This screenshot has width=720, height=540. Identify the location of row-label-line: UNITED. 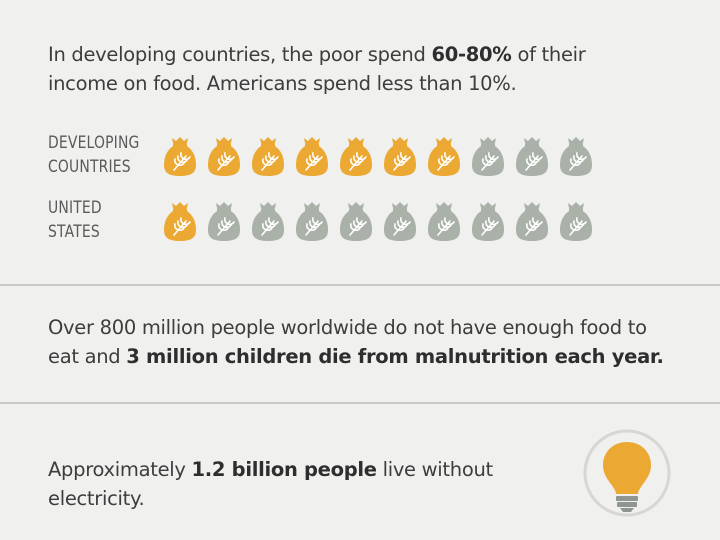
(75, 208).